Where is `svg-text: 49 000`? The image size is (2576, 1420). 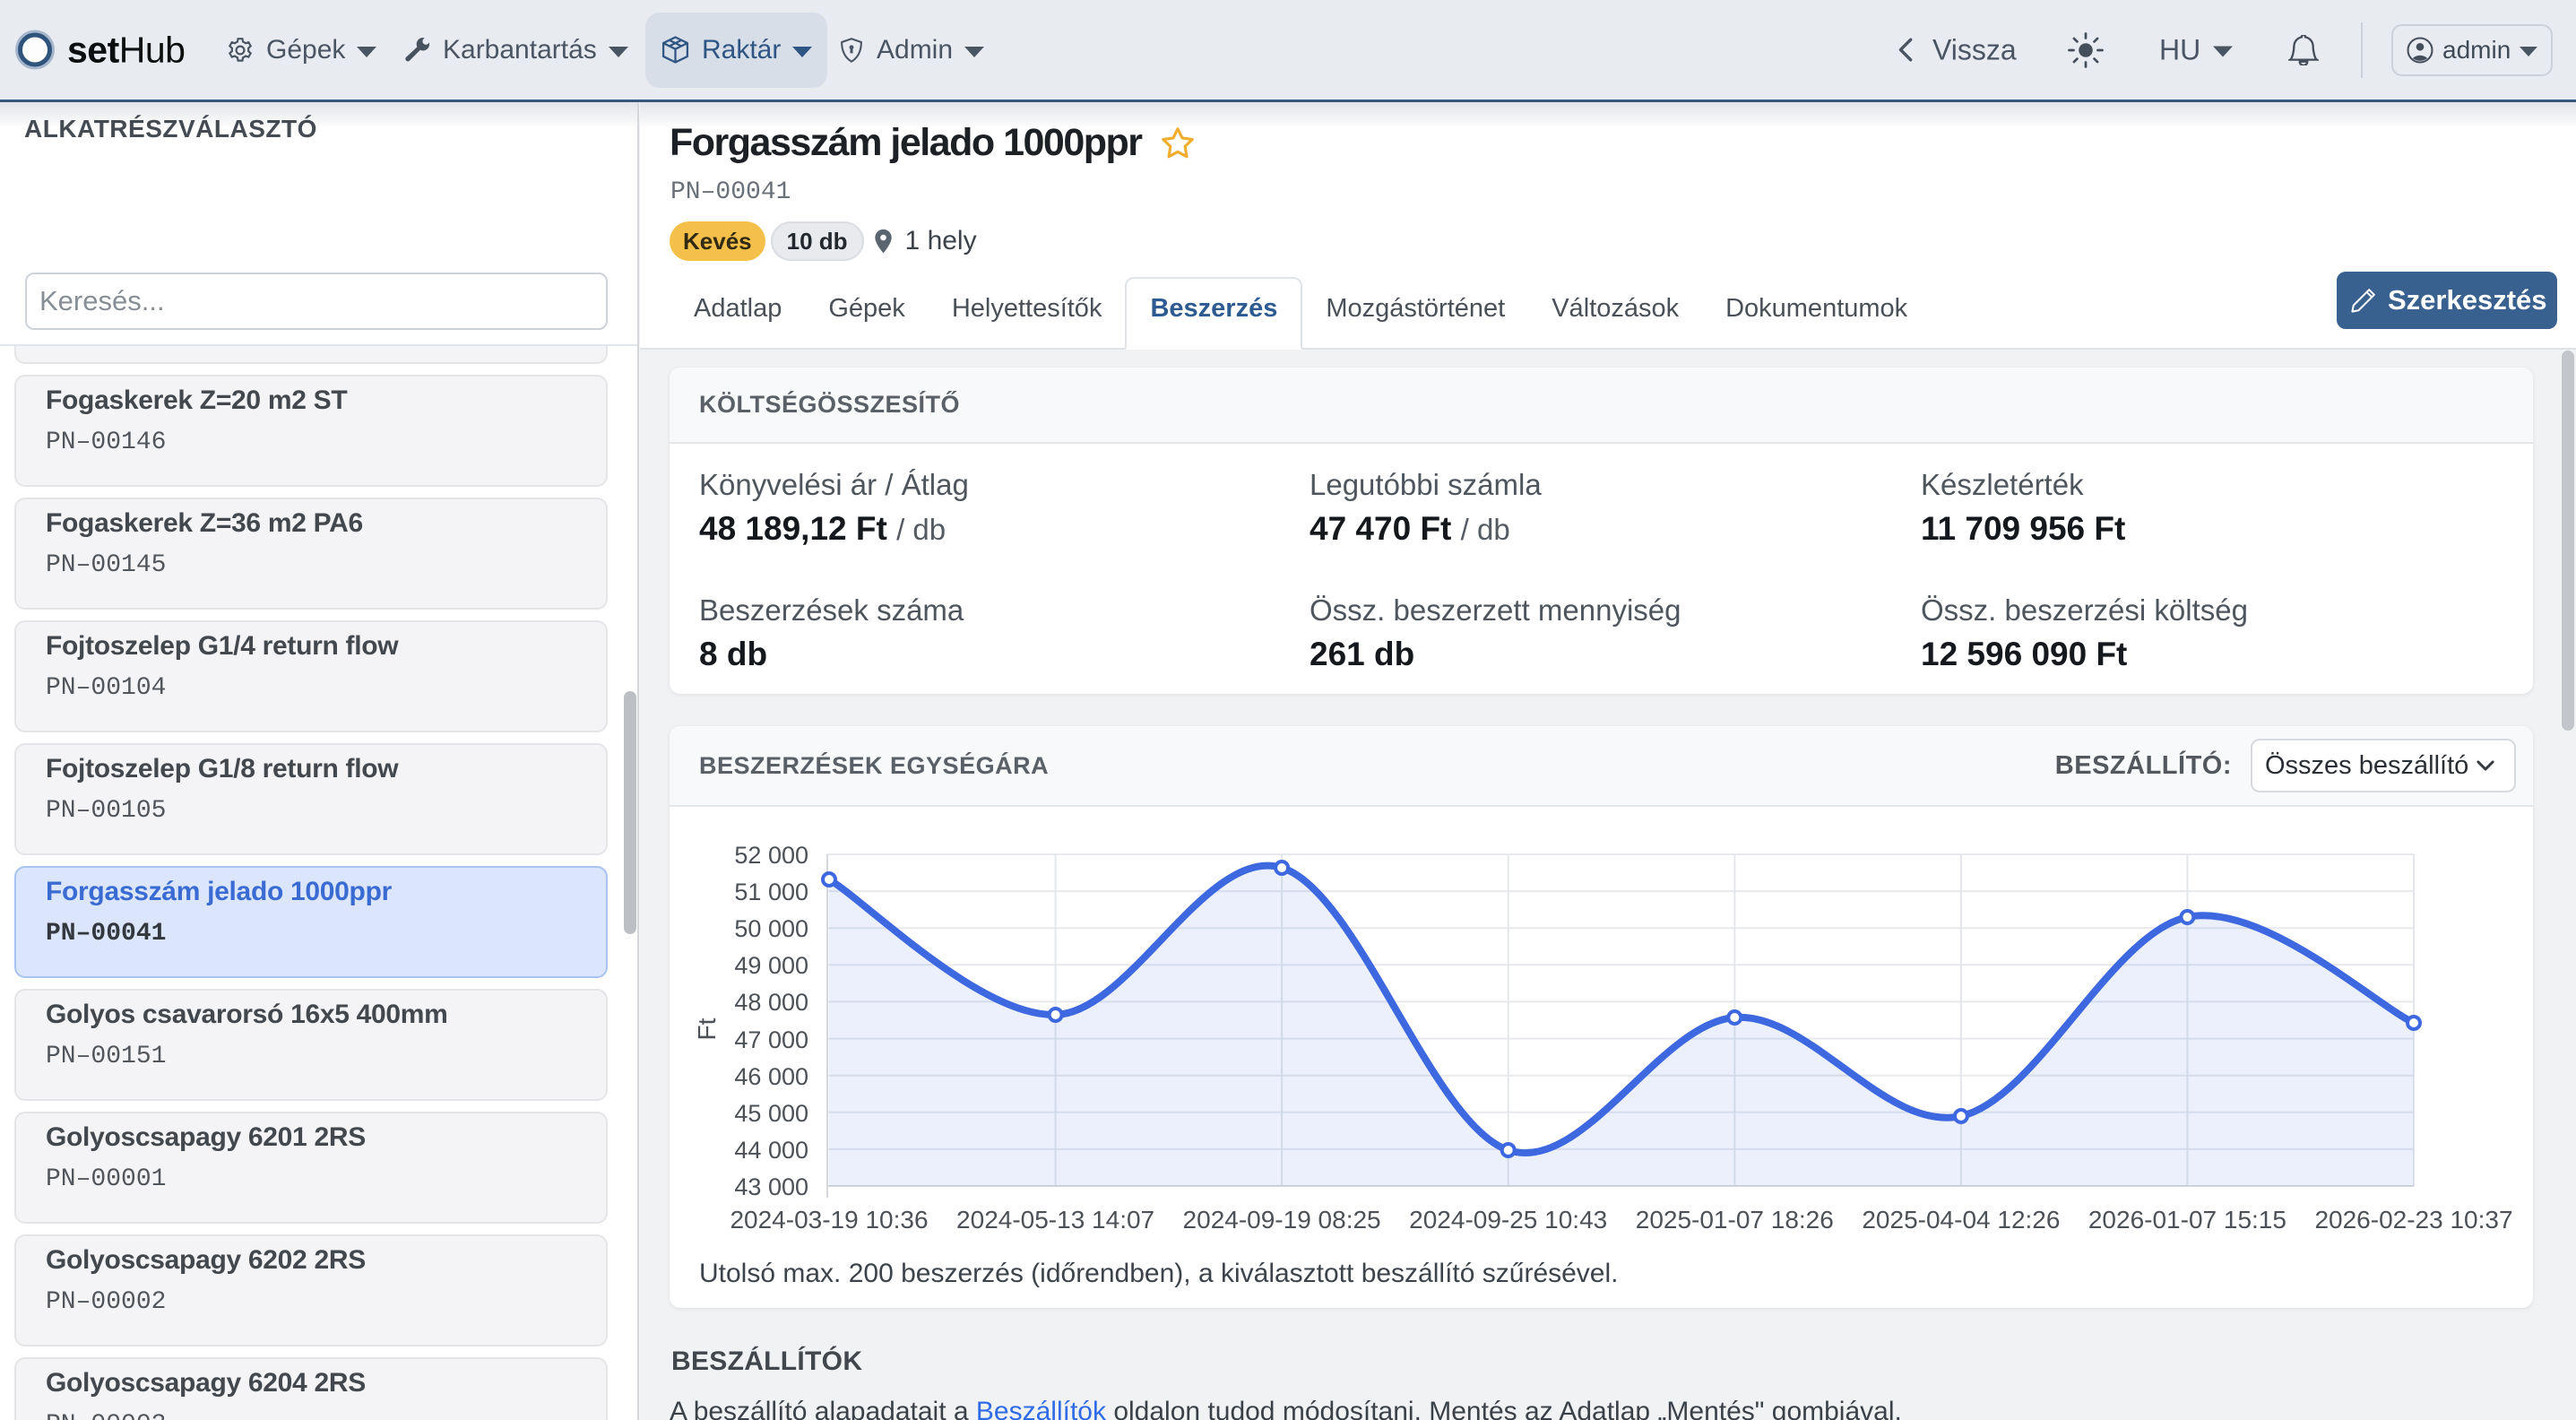 svg-text: 49 000 is located at coordinates (771, 966).